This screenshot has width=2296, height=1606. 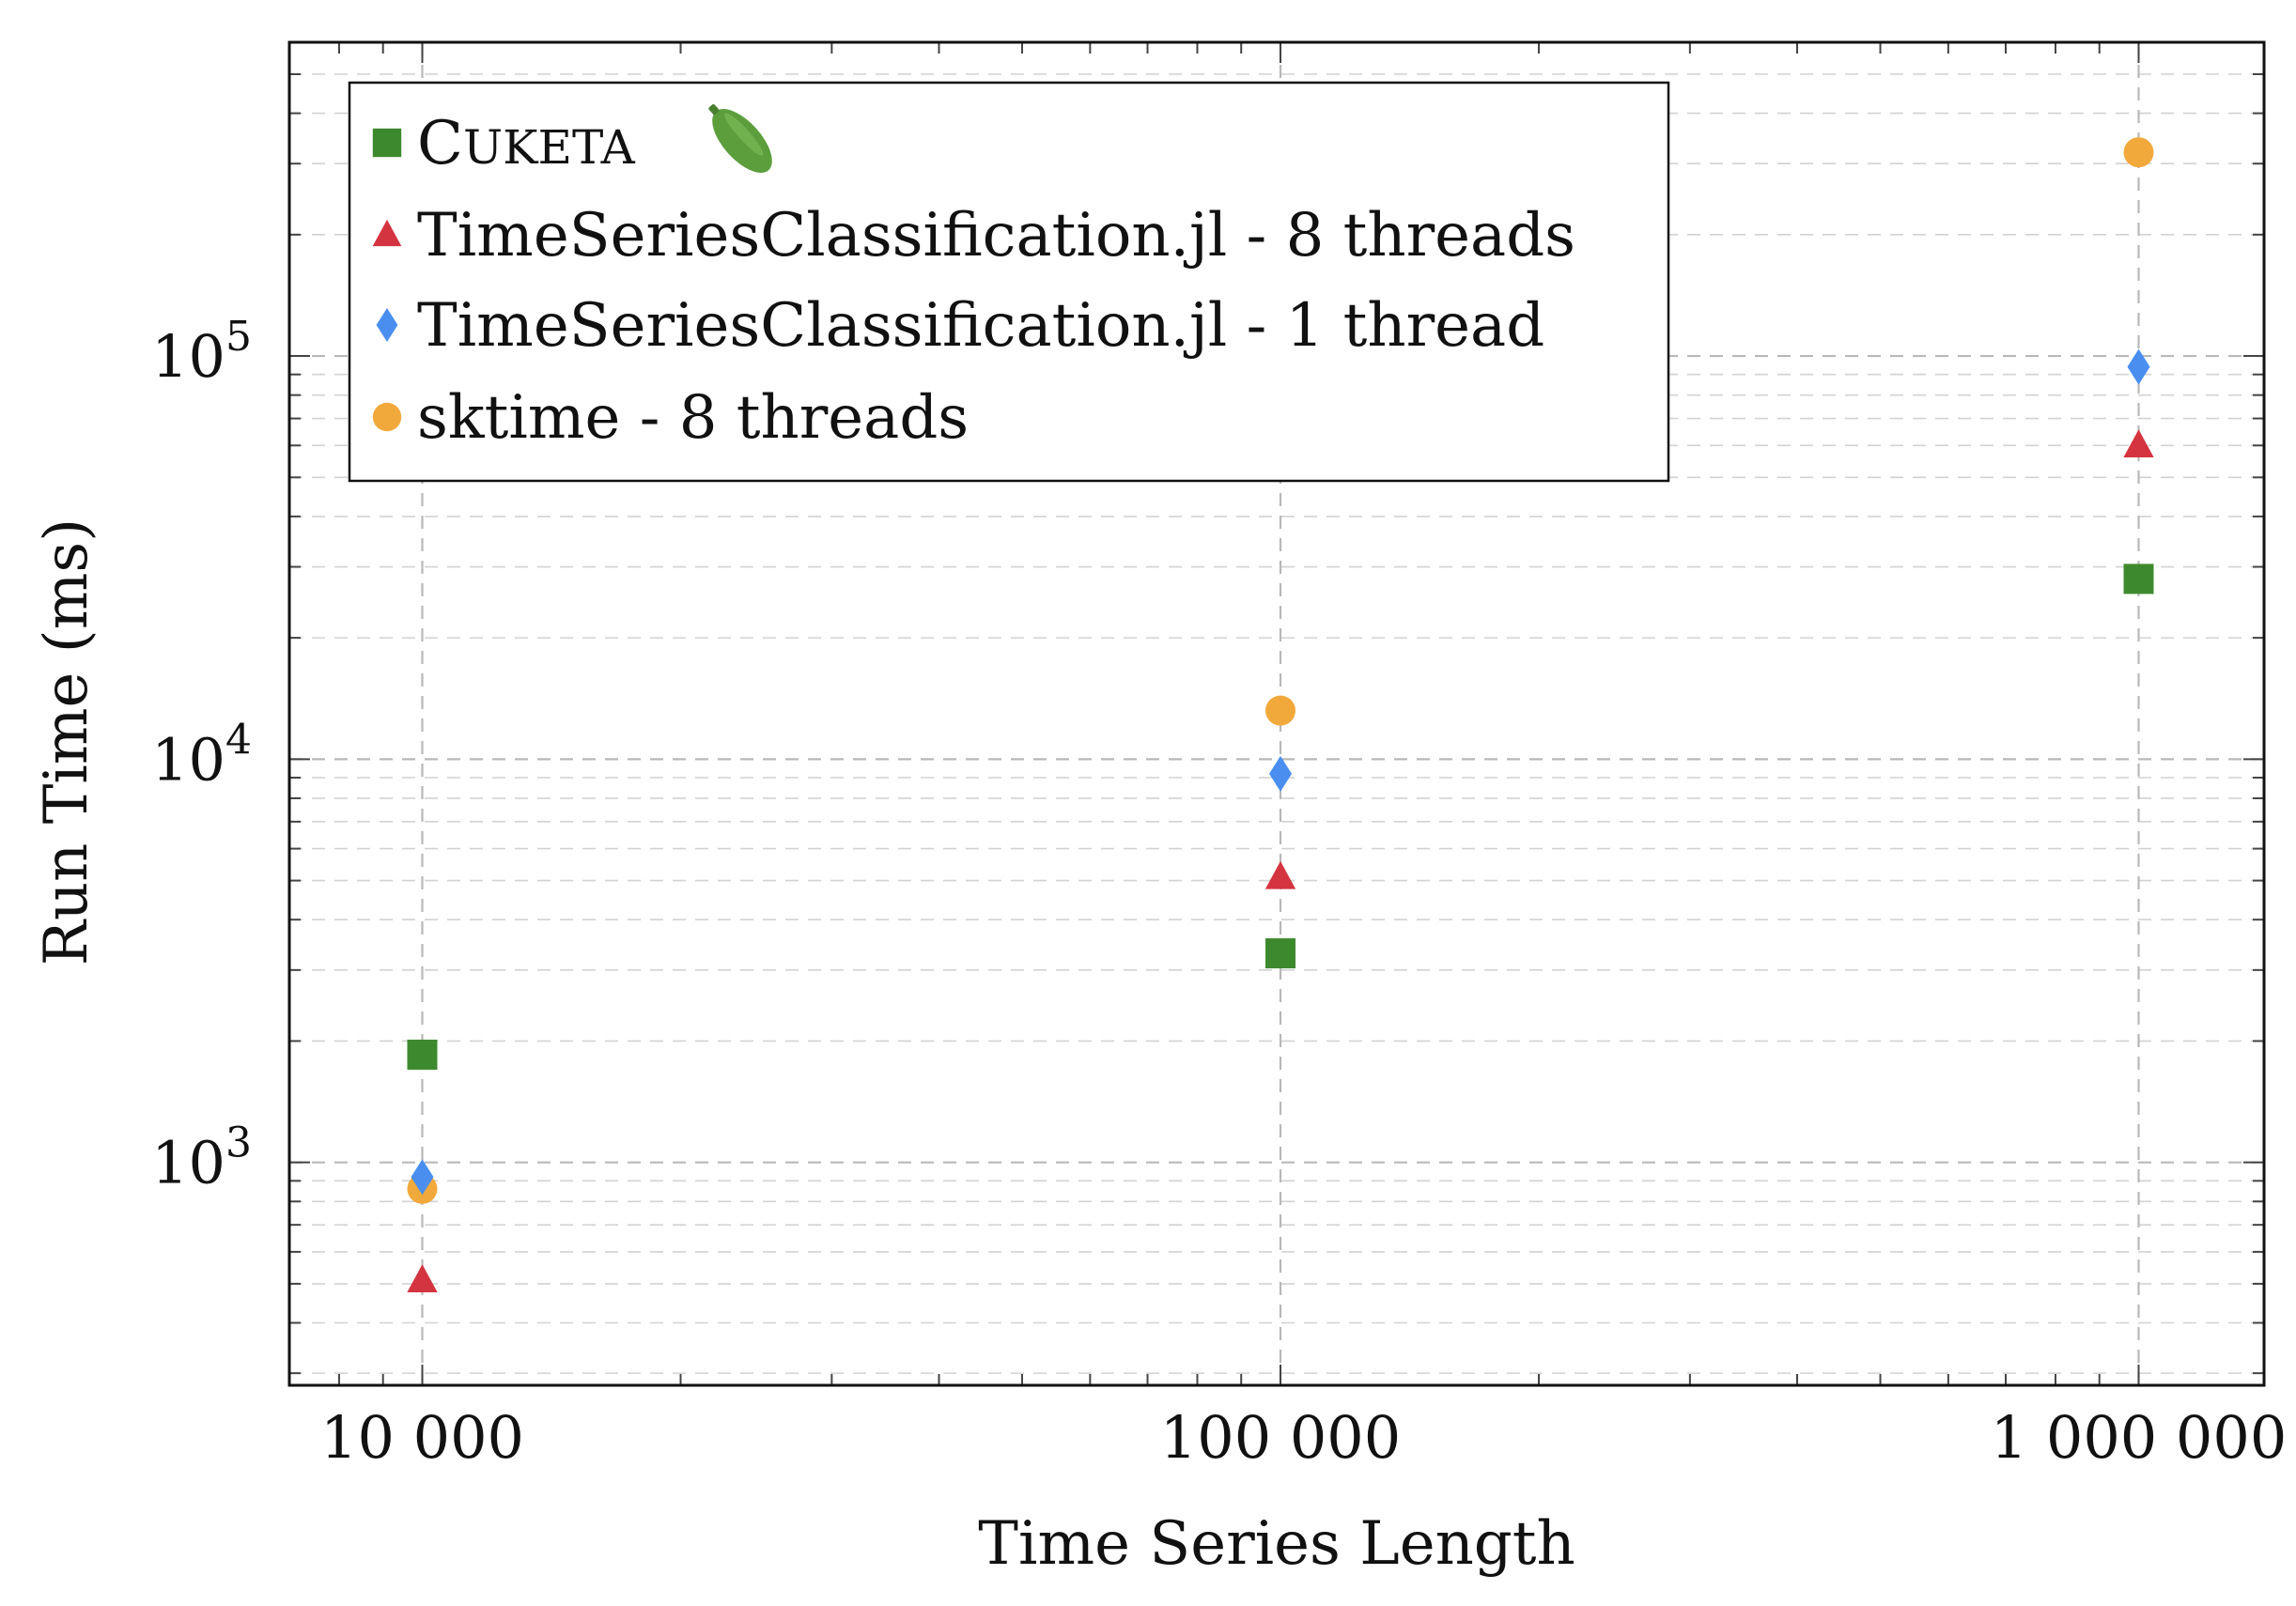 What do you see at coordinates (693, 418) in the screenshot?
I see `legend-label: sktime - 8 threads` at bounding box center [693, 418].